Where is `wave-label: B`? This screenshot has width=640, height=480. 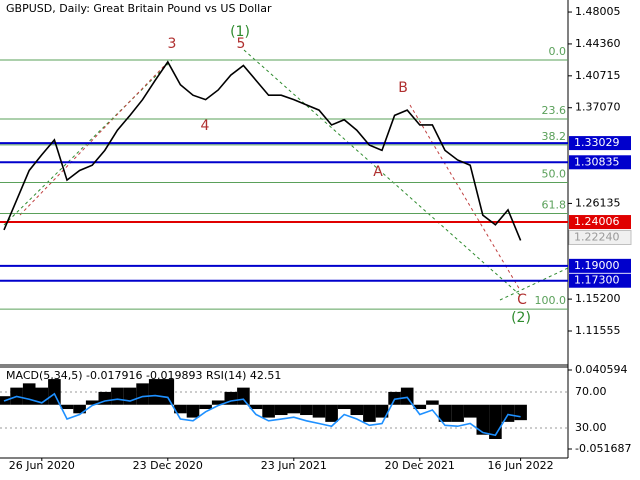 wave-label: B is located at coordinates (403, 88).